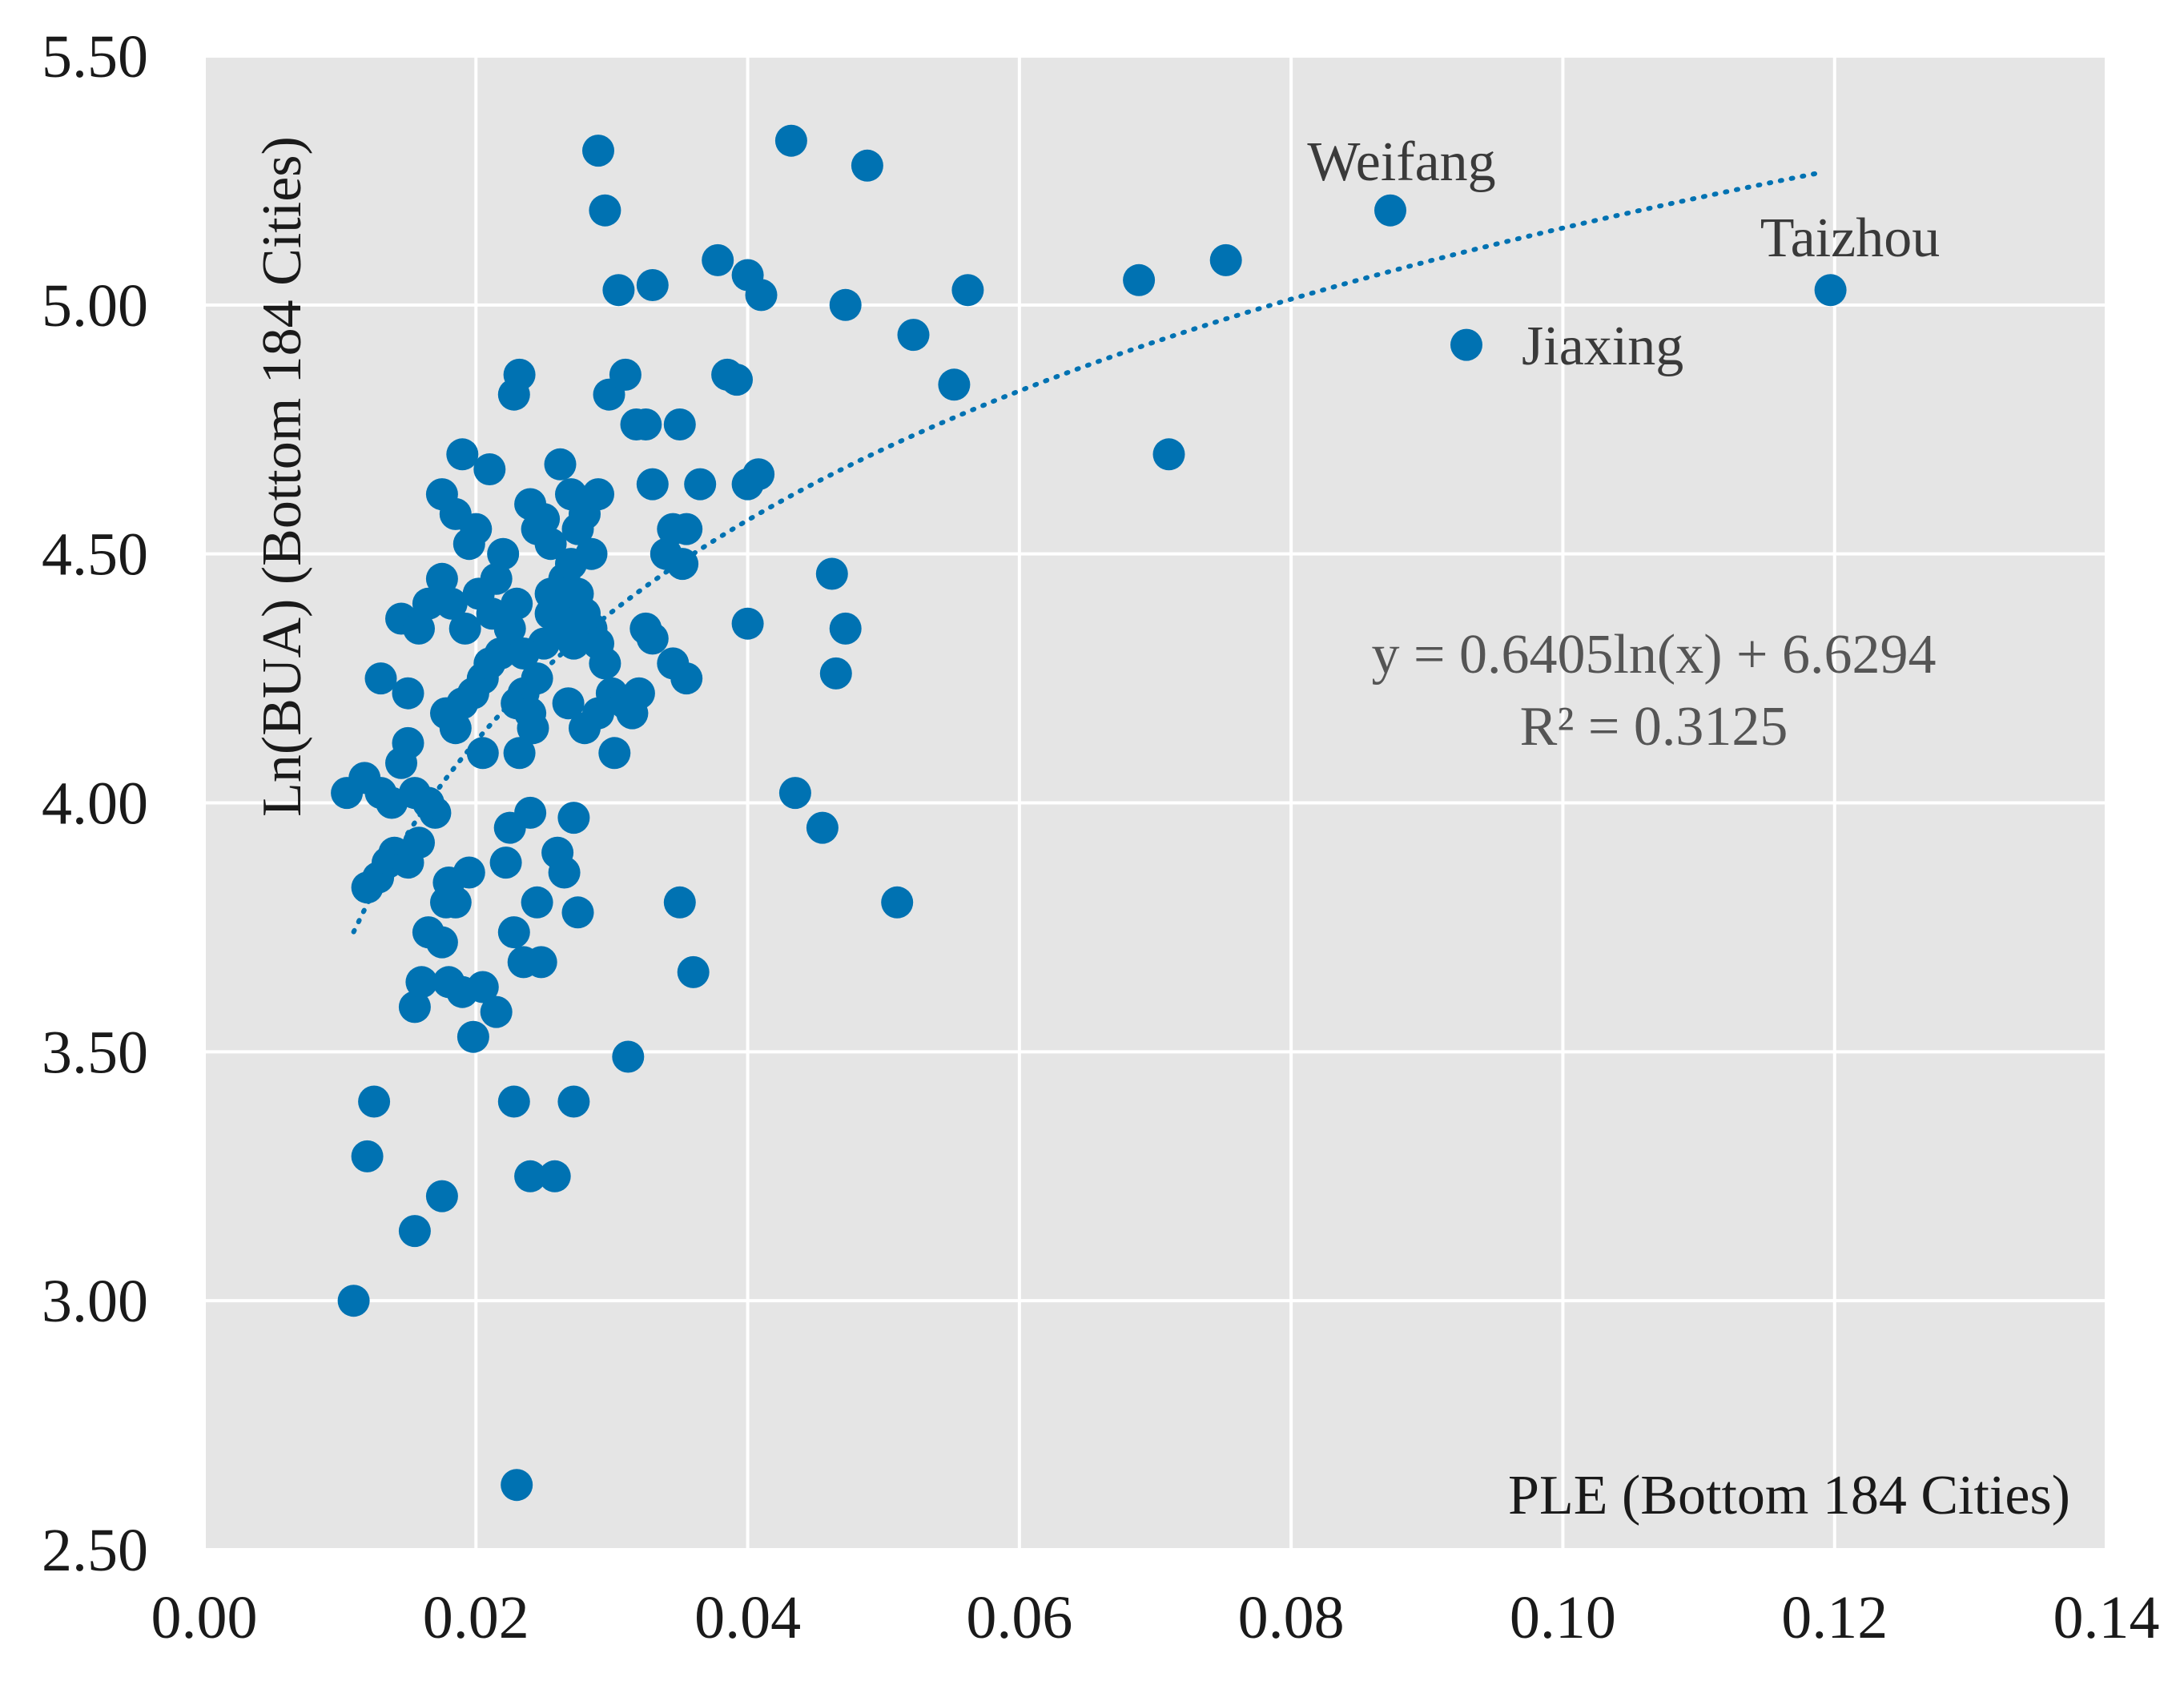 Image resolution: width=2184 pixels, height=1685 pixels. Describe the element at coordinates (1401, 162) in the screenshot. I see `annotation-weifang: Weifang` at that location.